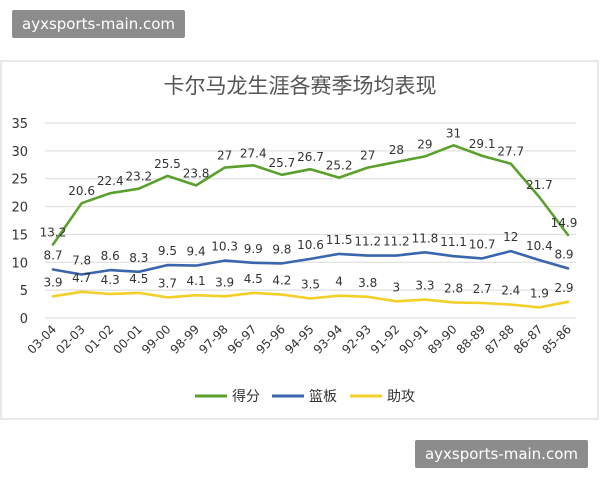 The height and width of the screenshot is (480, 600). What do you see at coordinates (282, 163) in the screenshot?
I see `data-label: 25.7` at bounding box center [282, 163].